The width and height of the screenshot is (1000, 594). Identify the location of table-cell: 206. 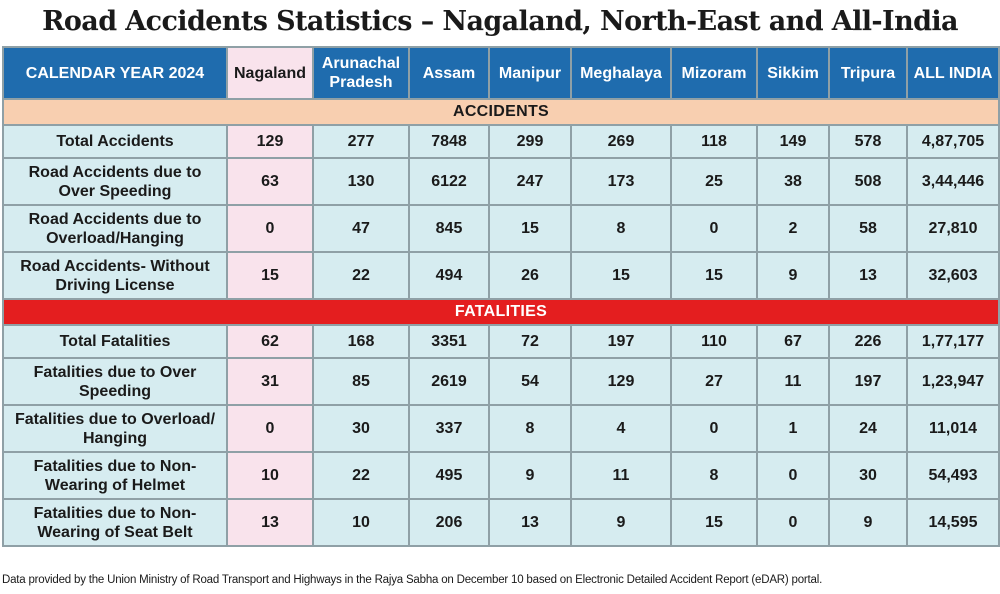
(449, 522).